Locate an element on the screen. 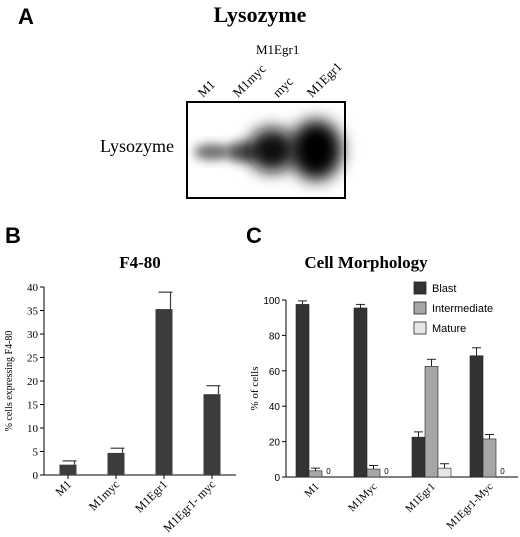  blot-lane-labels: M1 M1myc myc M1Egr1 is located at coordinates (270, 79).